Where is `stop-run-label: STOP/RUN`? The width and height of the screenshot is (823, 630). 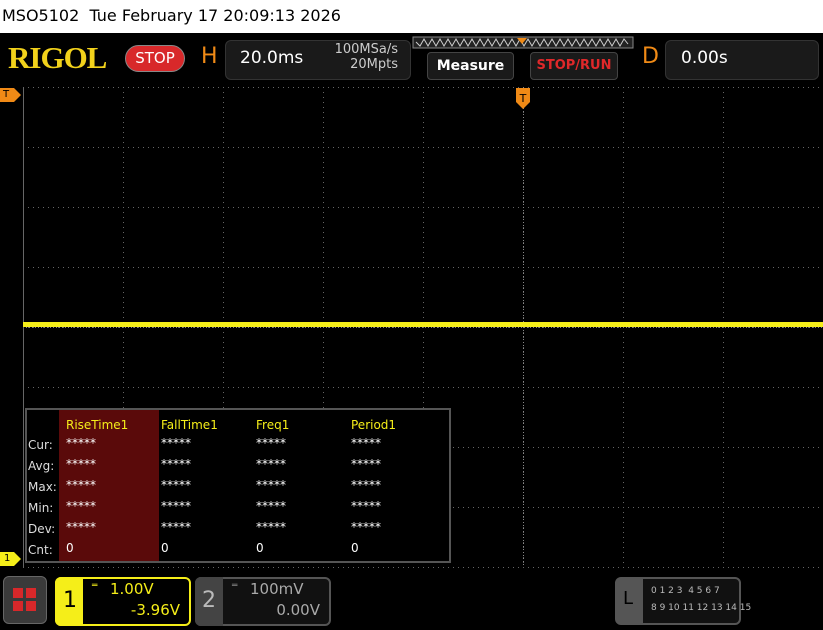 stop-run-label: STOP/RUN is located at coordinates (574, 65).